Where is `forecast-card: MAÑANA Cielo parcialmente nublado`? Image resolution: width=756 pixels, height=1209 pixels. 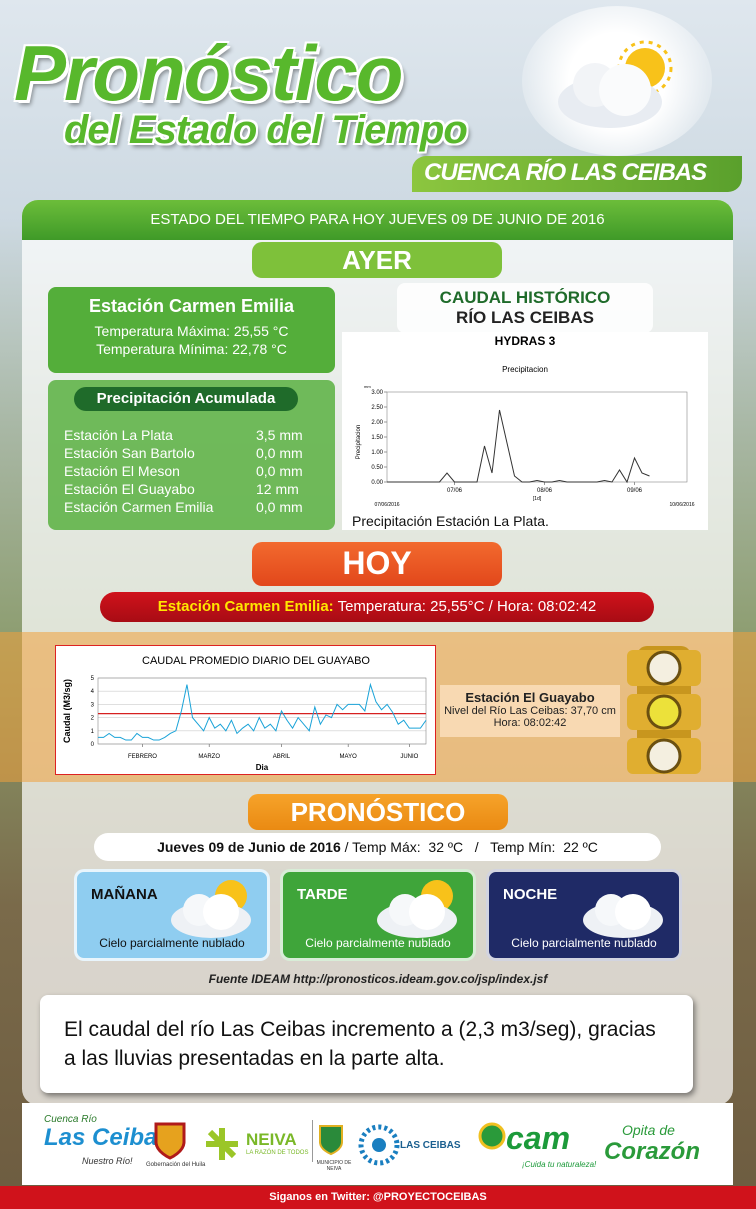 forecast-card: MAÑANA Cielo parcialmente nublado is located at coordinates (172, 915).